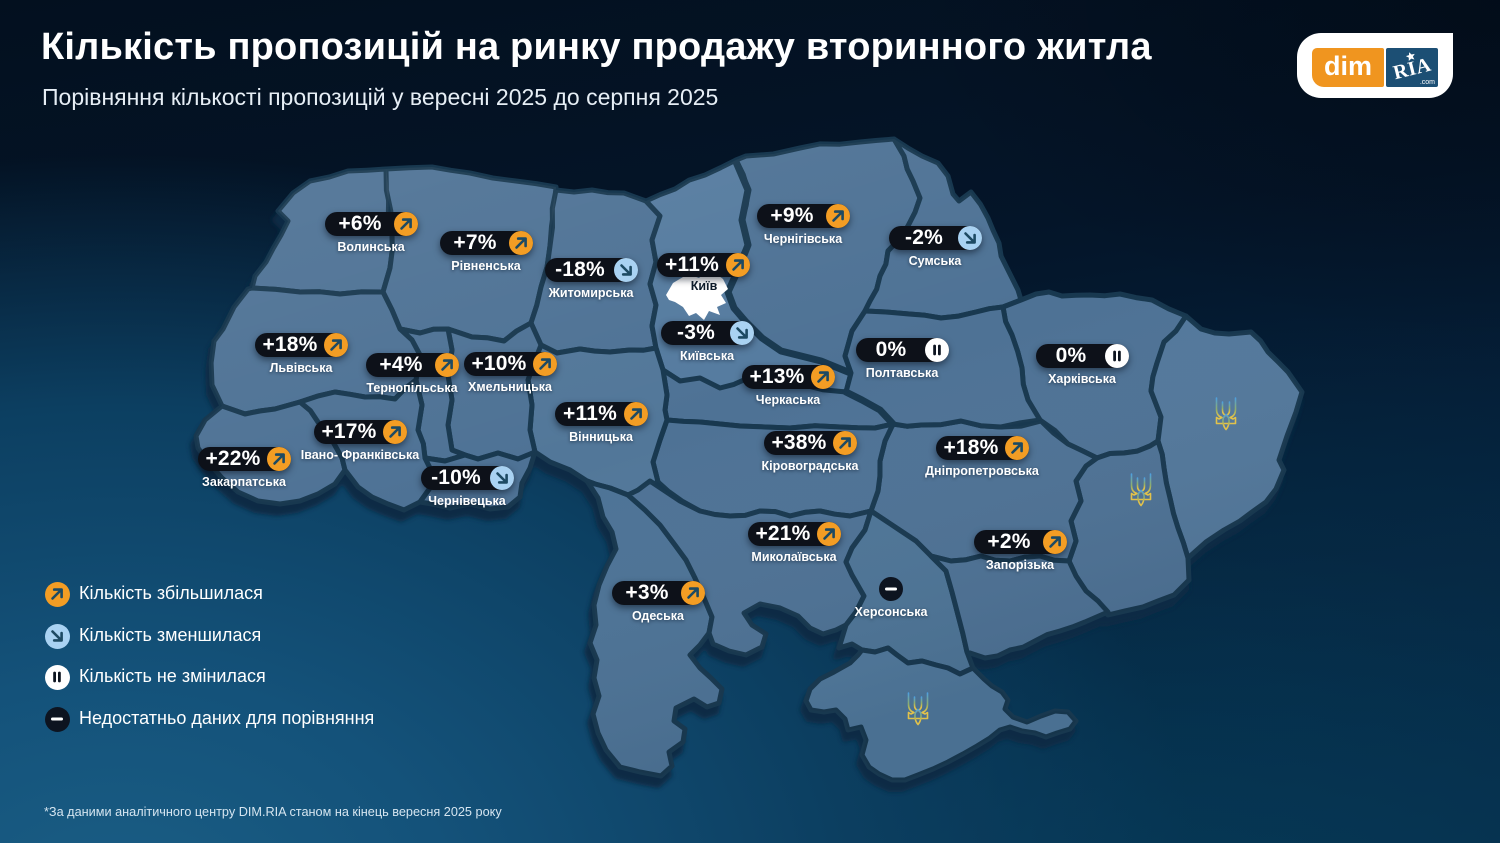 The height and width of the screenshot is (843, 1500). Describe the element at coordinates (1427, 82) in the screenshot. I see `svg-text: .com` at that location.